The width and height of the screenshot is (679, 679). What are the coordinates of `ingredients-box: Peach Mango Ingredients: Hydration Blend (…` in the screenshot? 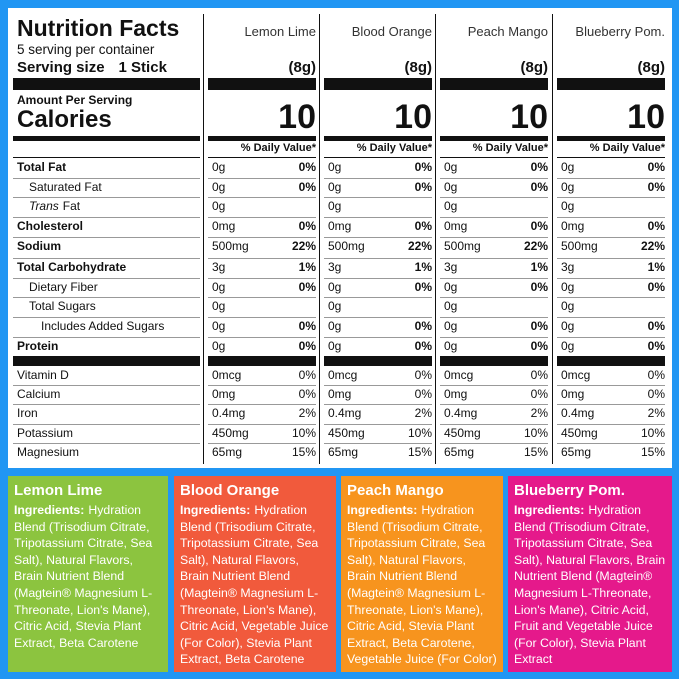 It's located at (422, 574).